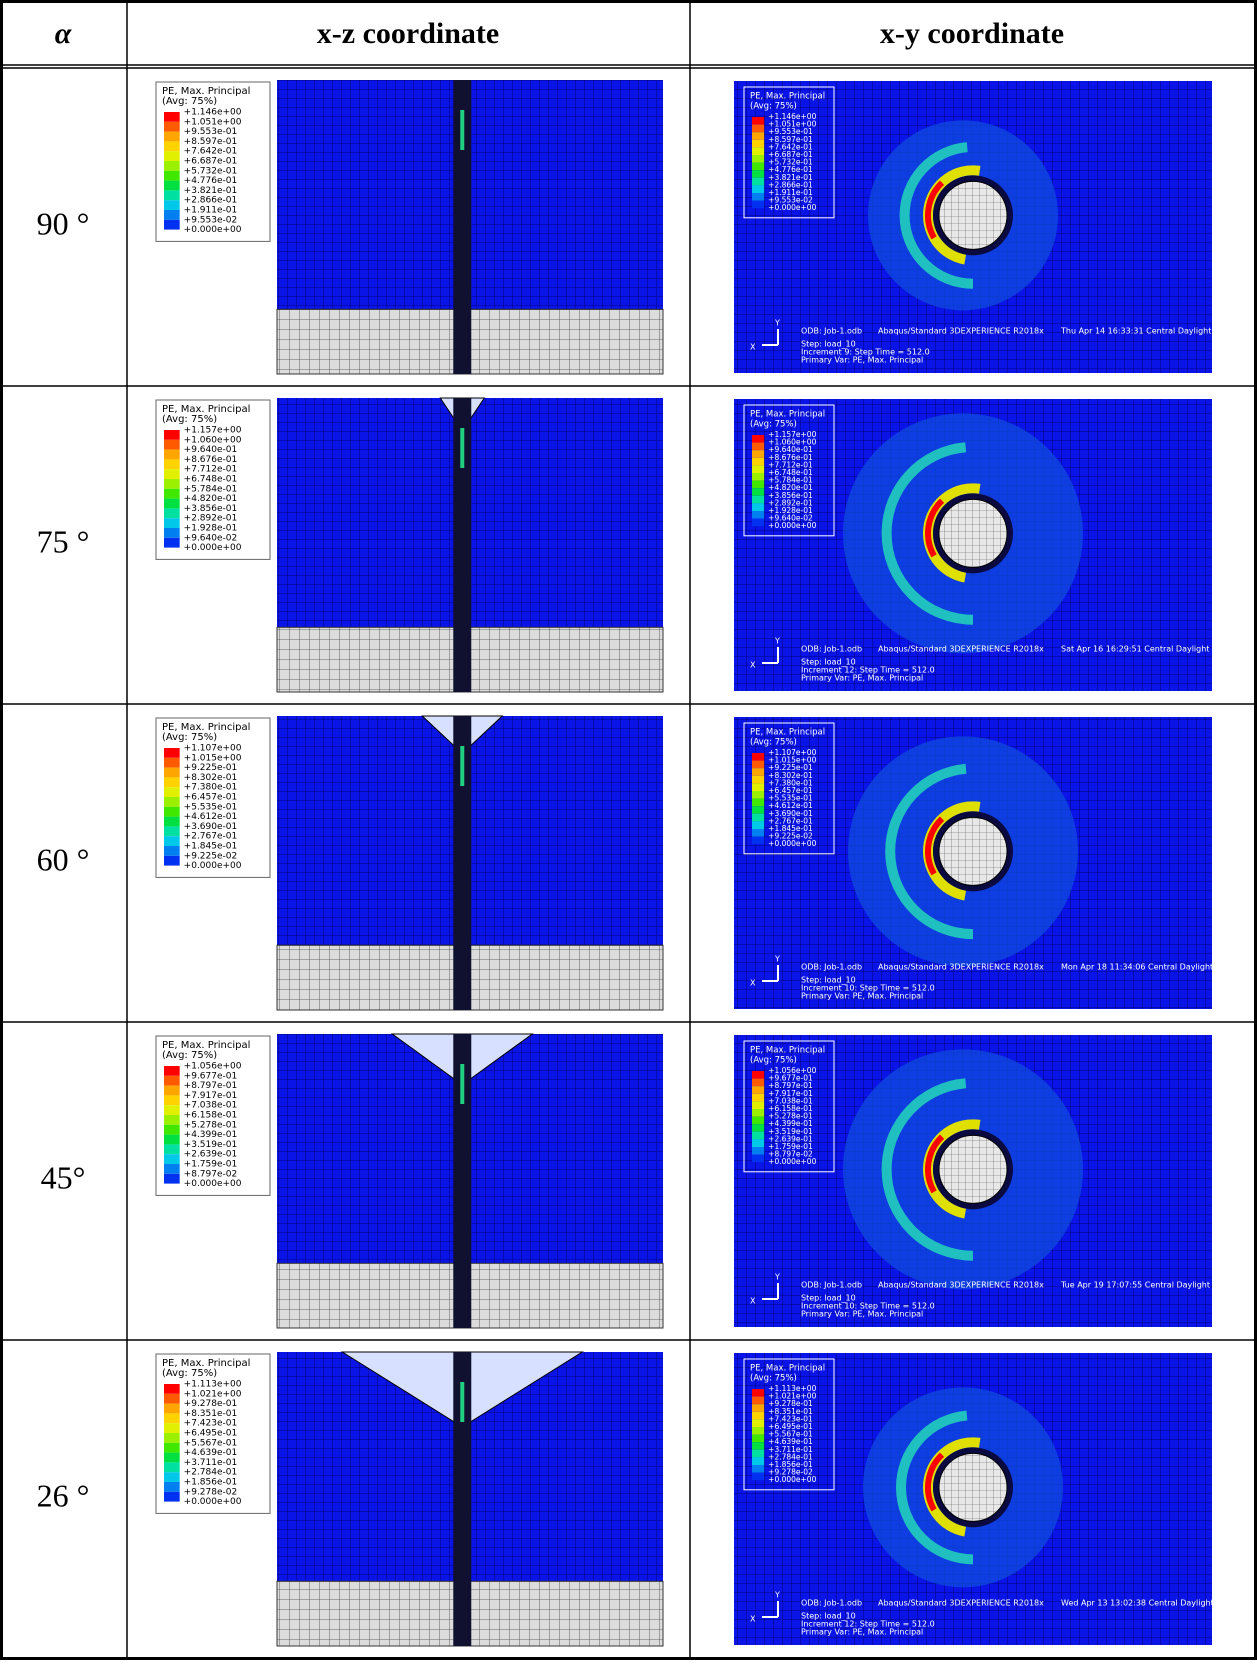 The image size is (1257, 1666). What do you see at coordinates (63, 859) in the screenshot?
I see `angle-label: 60 °` at bounding box center [63, 859].